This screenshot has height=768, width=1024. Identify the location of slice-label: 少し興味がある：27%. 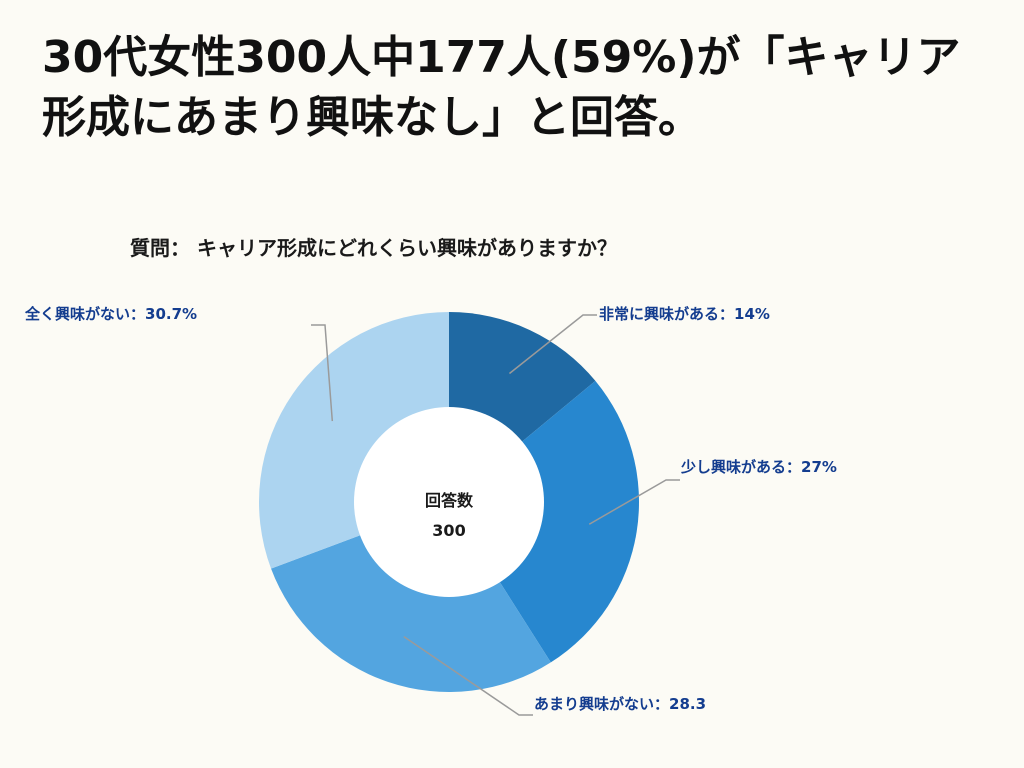
(758, 467).